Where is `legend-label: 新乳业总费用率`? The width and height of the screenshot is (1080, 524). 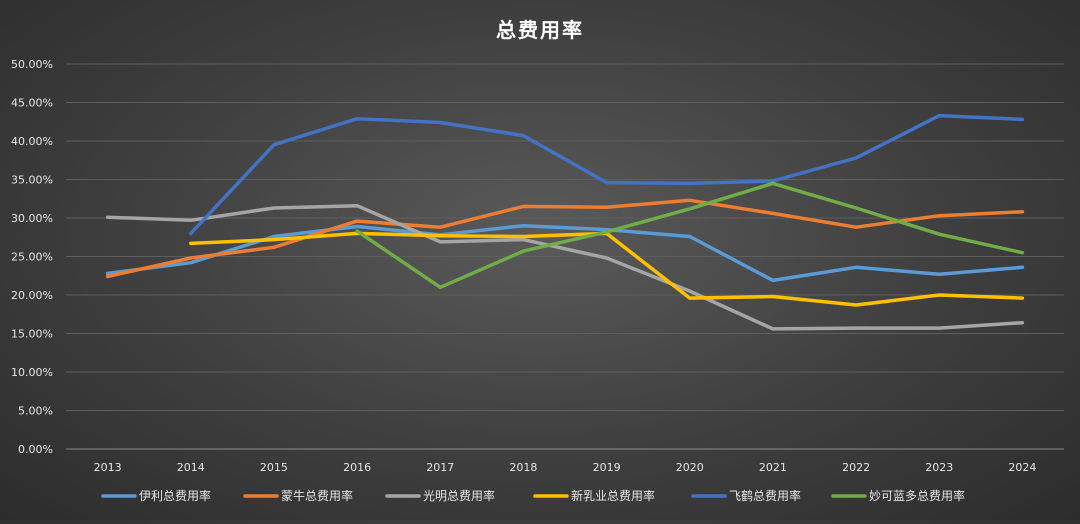
legend-label: 新乳业总费用率 is located at coordinates (613, 495).